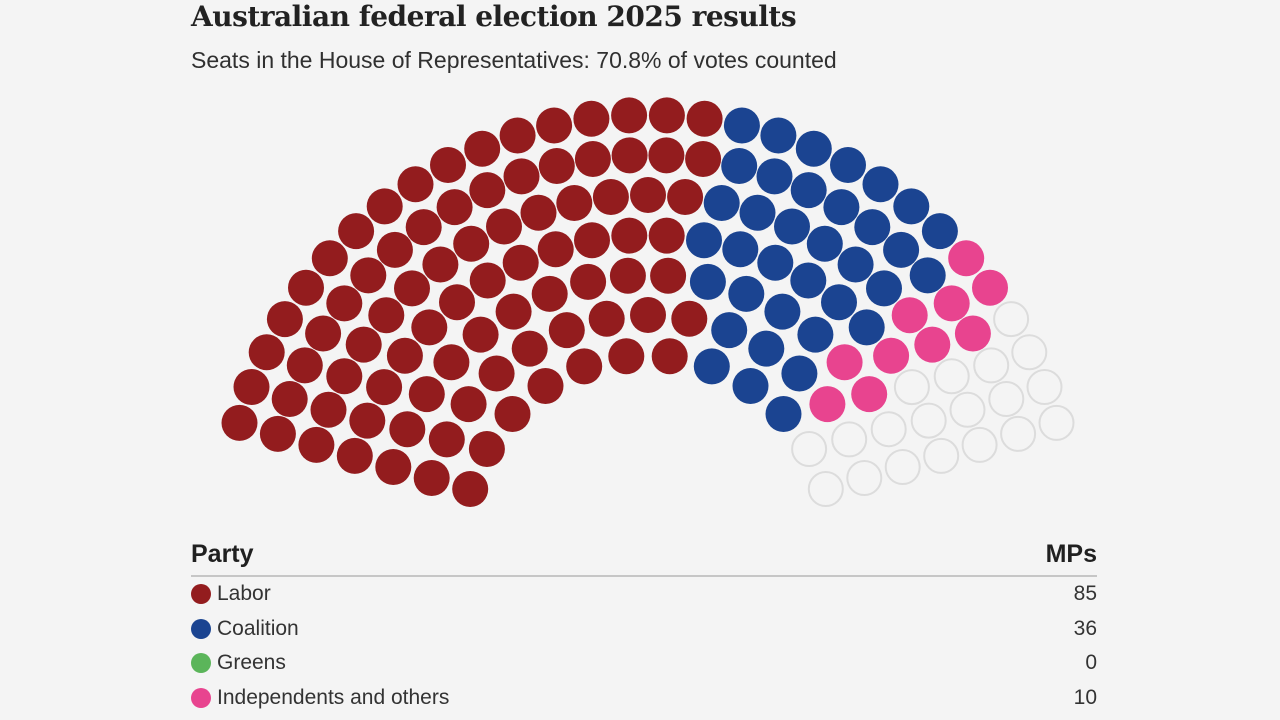 This screenshot has height=720, width=1280. I want to click on independents-color-dot-icon, so click(201, 697).